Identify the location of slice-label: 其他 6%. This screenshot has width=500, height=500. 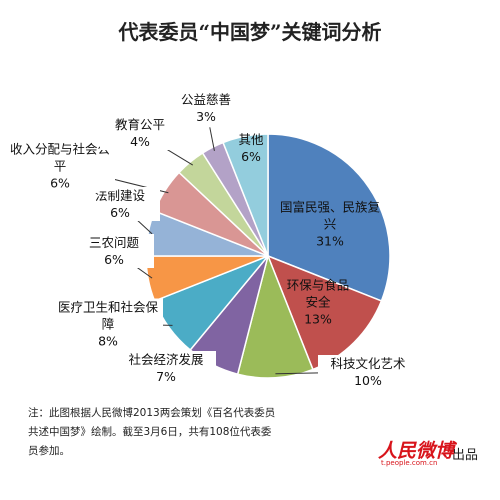
(251, 148).